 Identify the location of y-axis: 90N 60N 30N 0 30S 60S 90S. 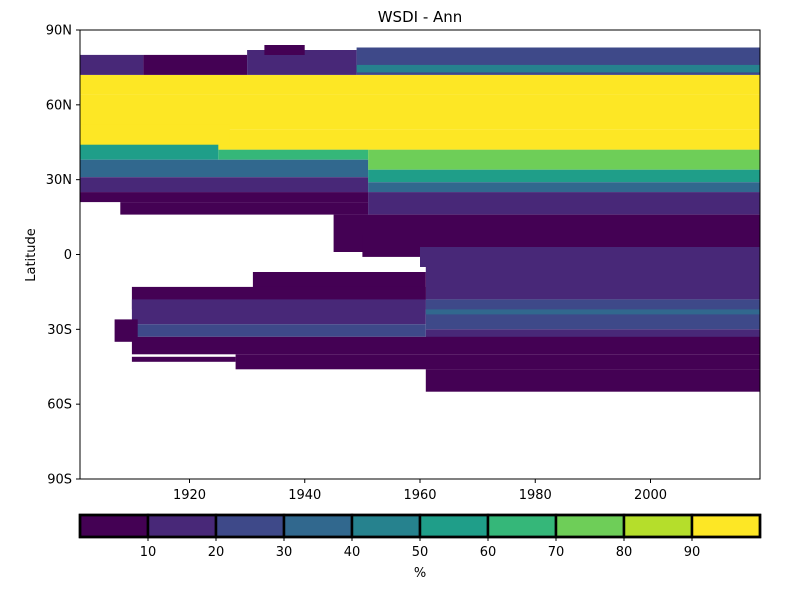
(63, 256).